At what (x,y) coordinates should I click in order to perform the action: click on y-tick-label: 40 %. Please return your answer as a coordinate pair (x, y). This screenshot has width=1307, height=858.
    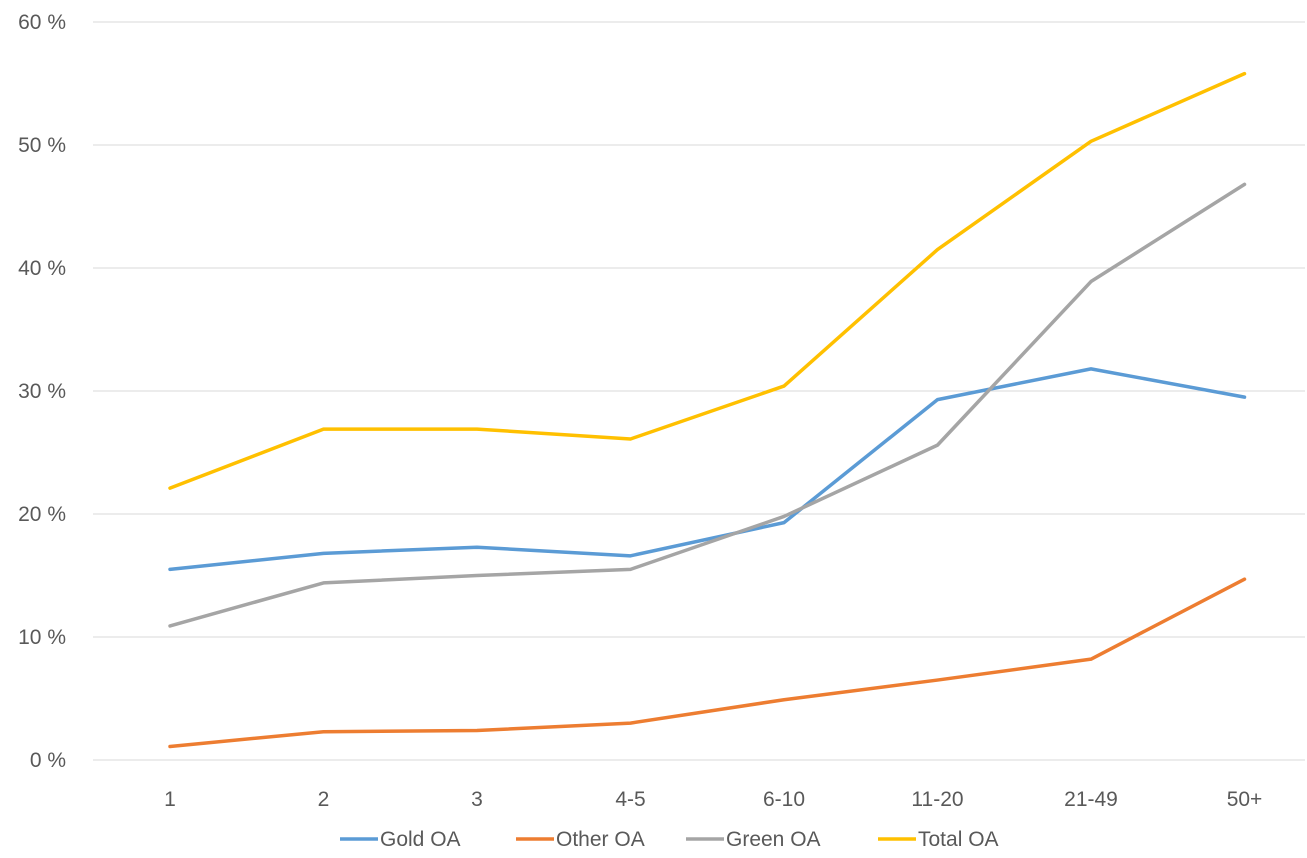
    Looking at the image, I should click on (42, 268).